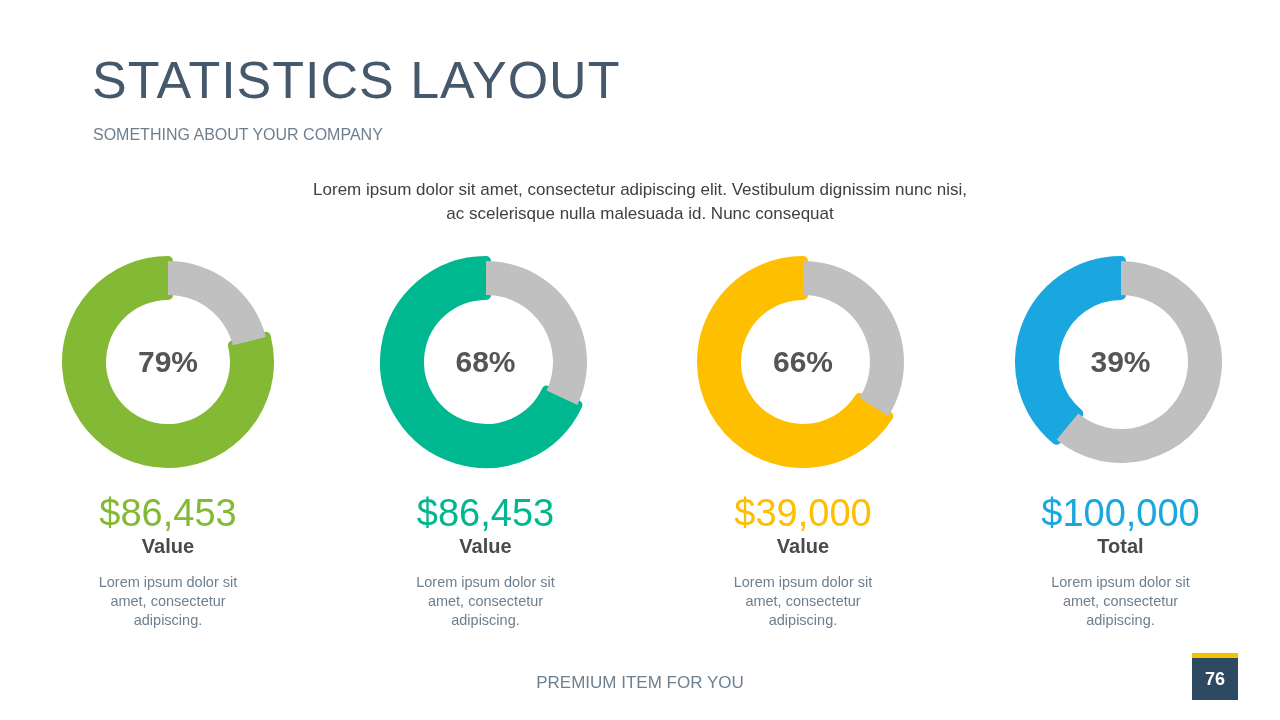 This screenshot has width=1280, height=720. What do you see at coordinates (802, 362) in the screenshot?
I see `text: 66%` at bounding box center [802, 362].